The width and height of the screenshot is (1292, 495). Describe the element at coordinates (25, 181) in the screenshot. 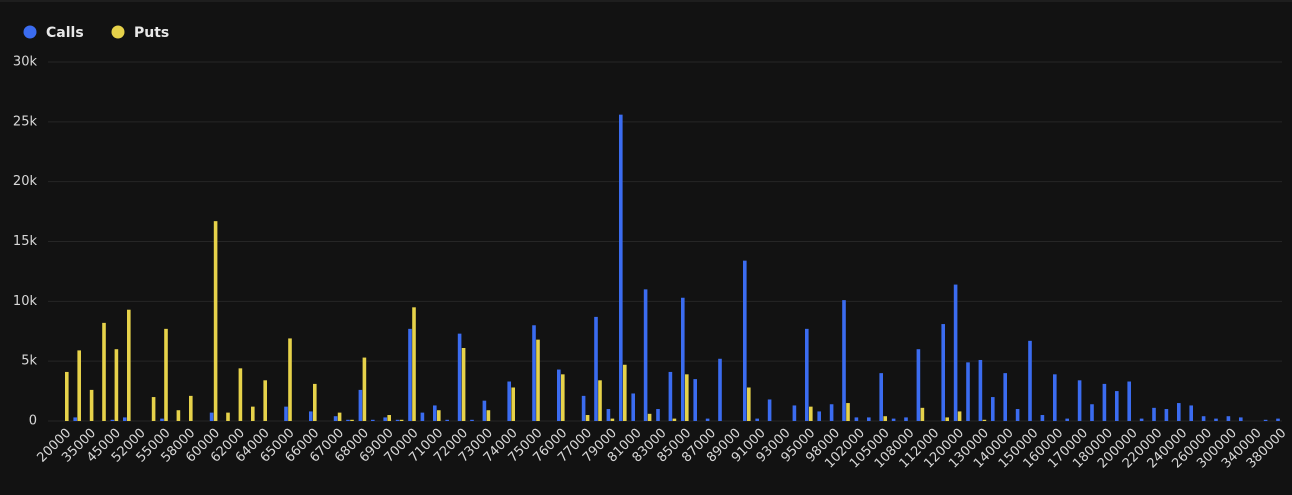

I see `y-tick-label: 20k` at that location.